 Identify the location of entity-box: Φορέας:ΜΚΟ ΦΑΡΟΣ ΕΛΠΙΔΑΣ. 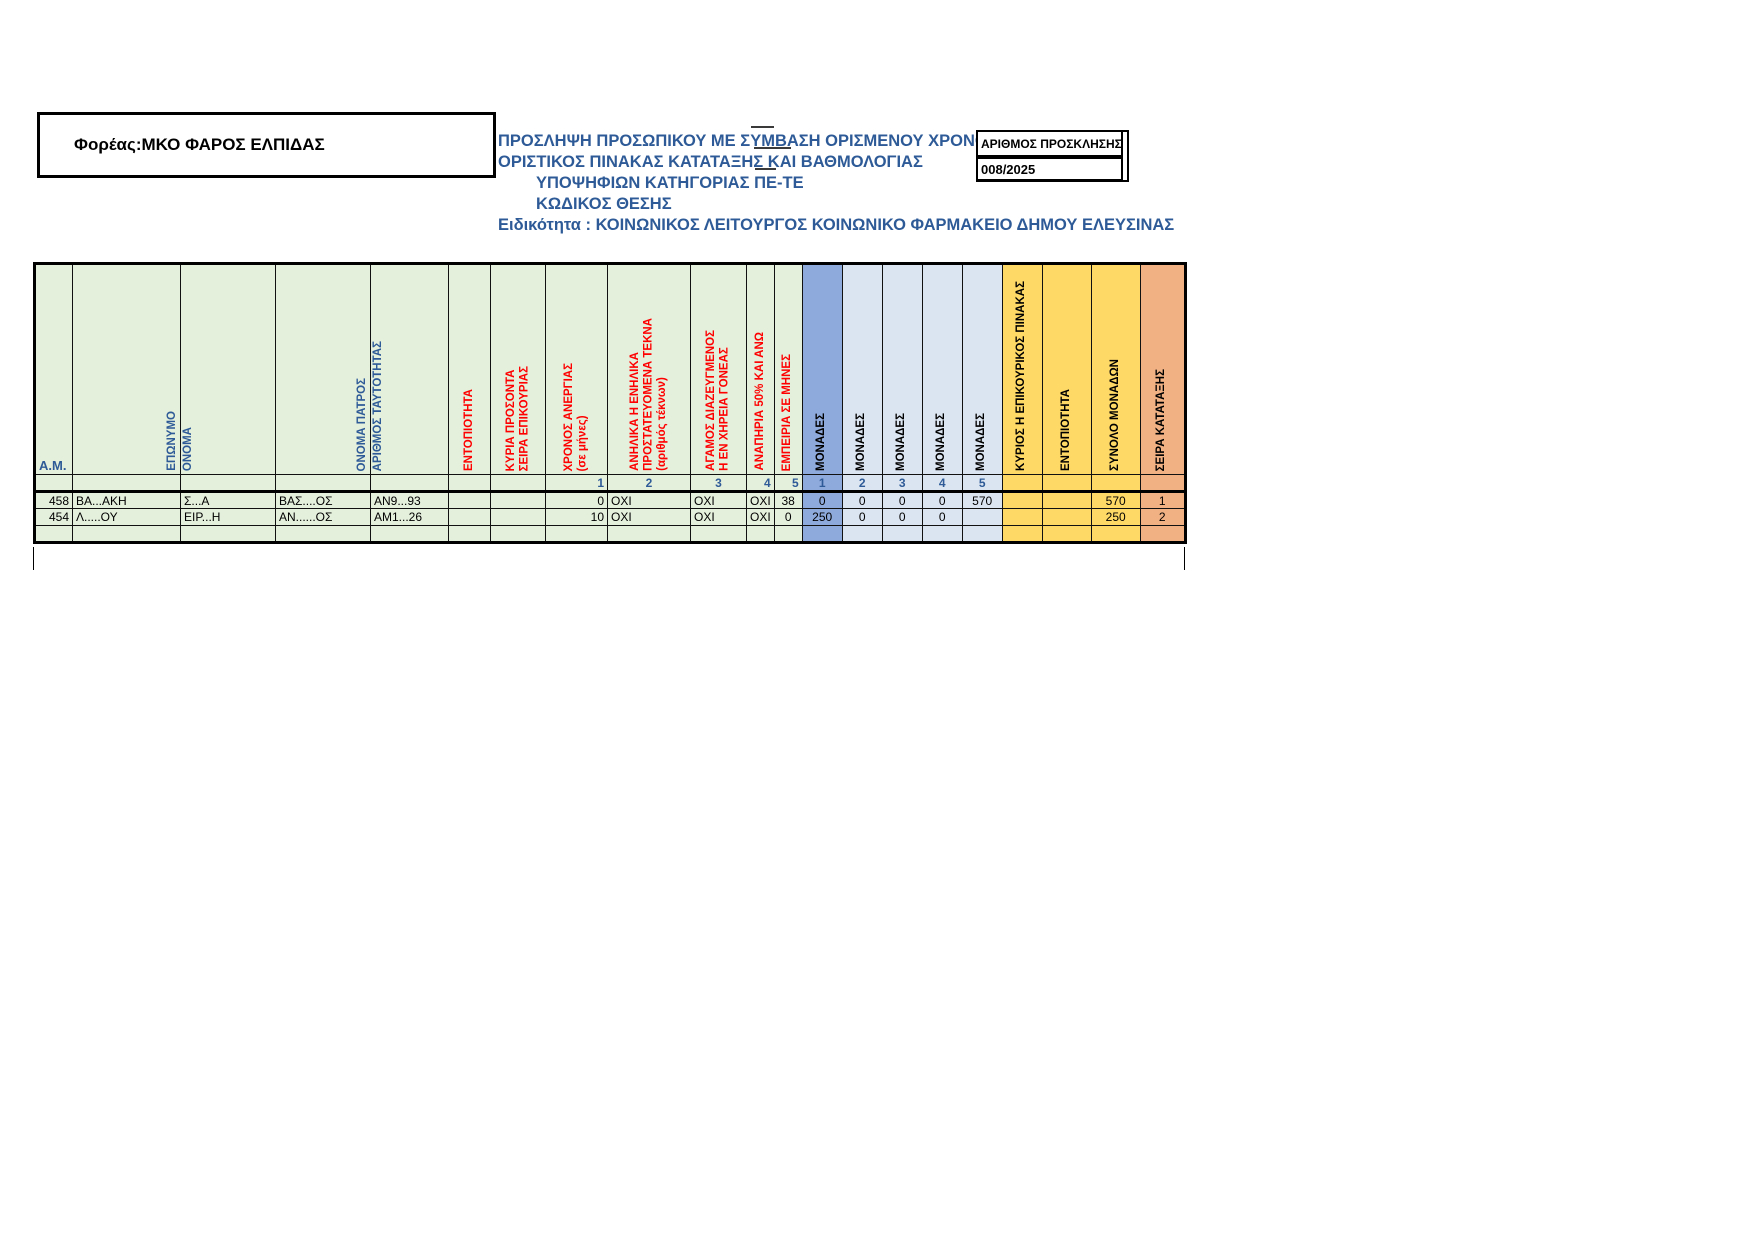
(266, 145).